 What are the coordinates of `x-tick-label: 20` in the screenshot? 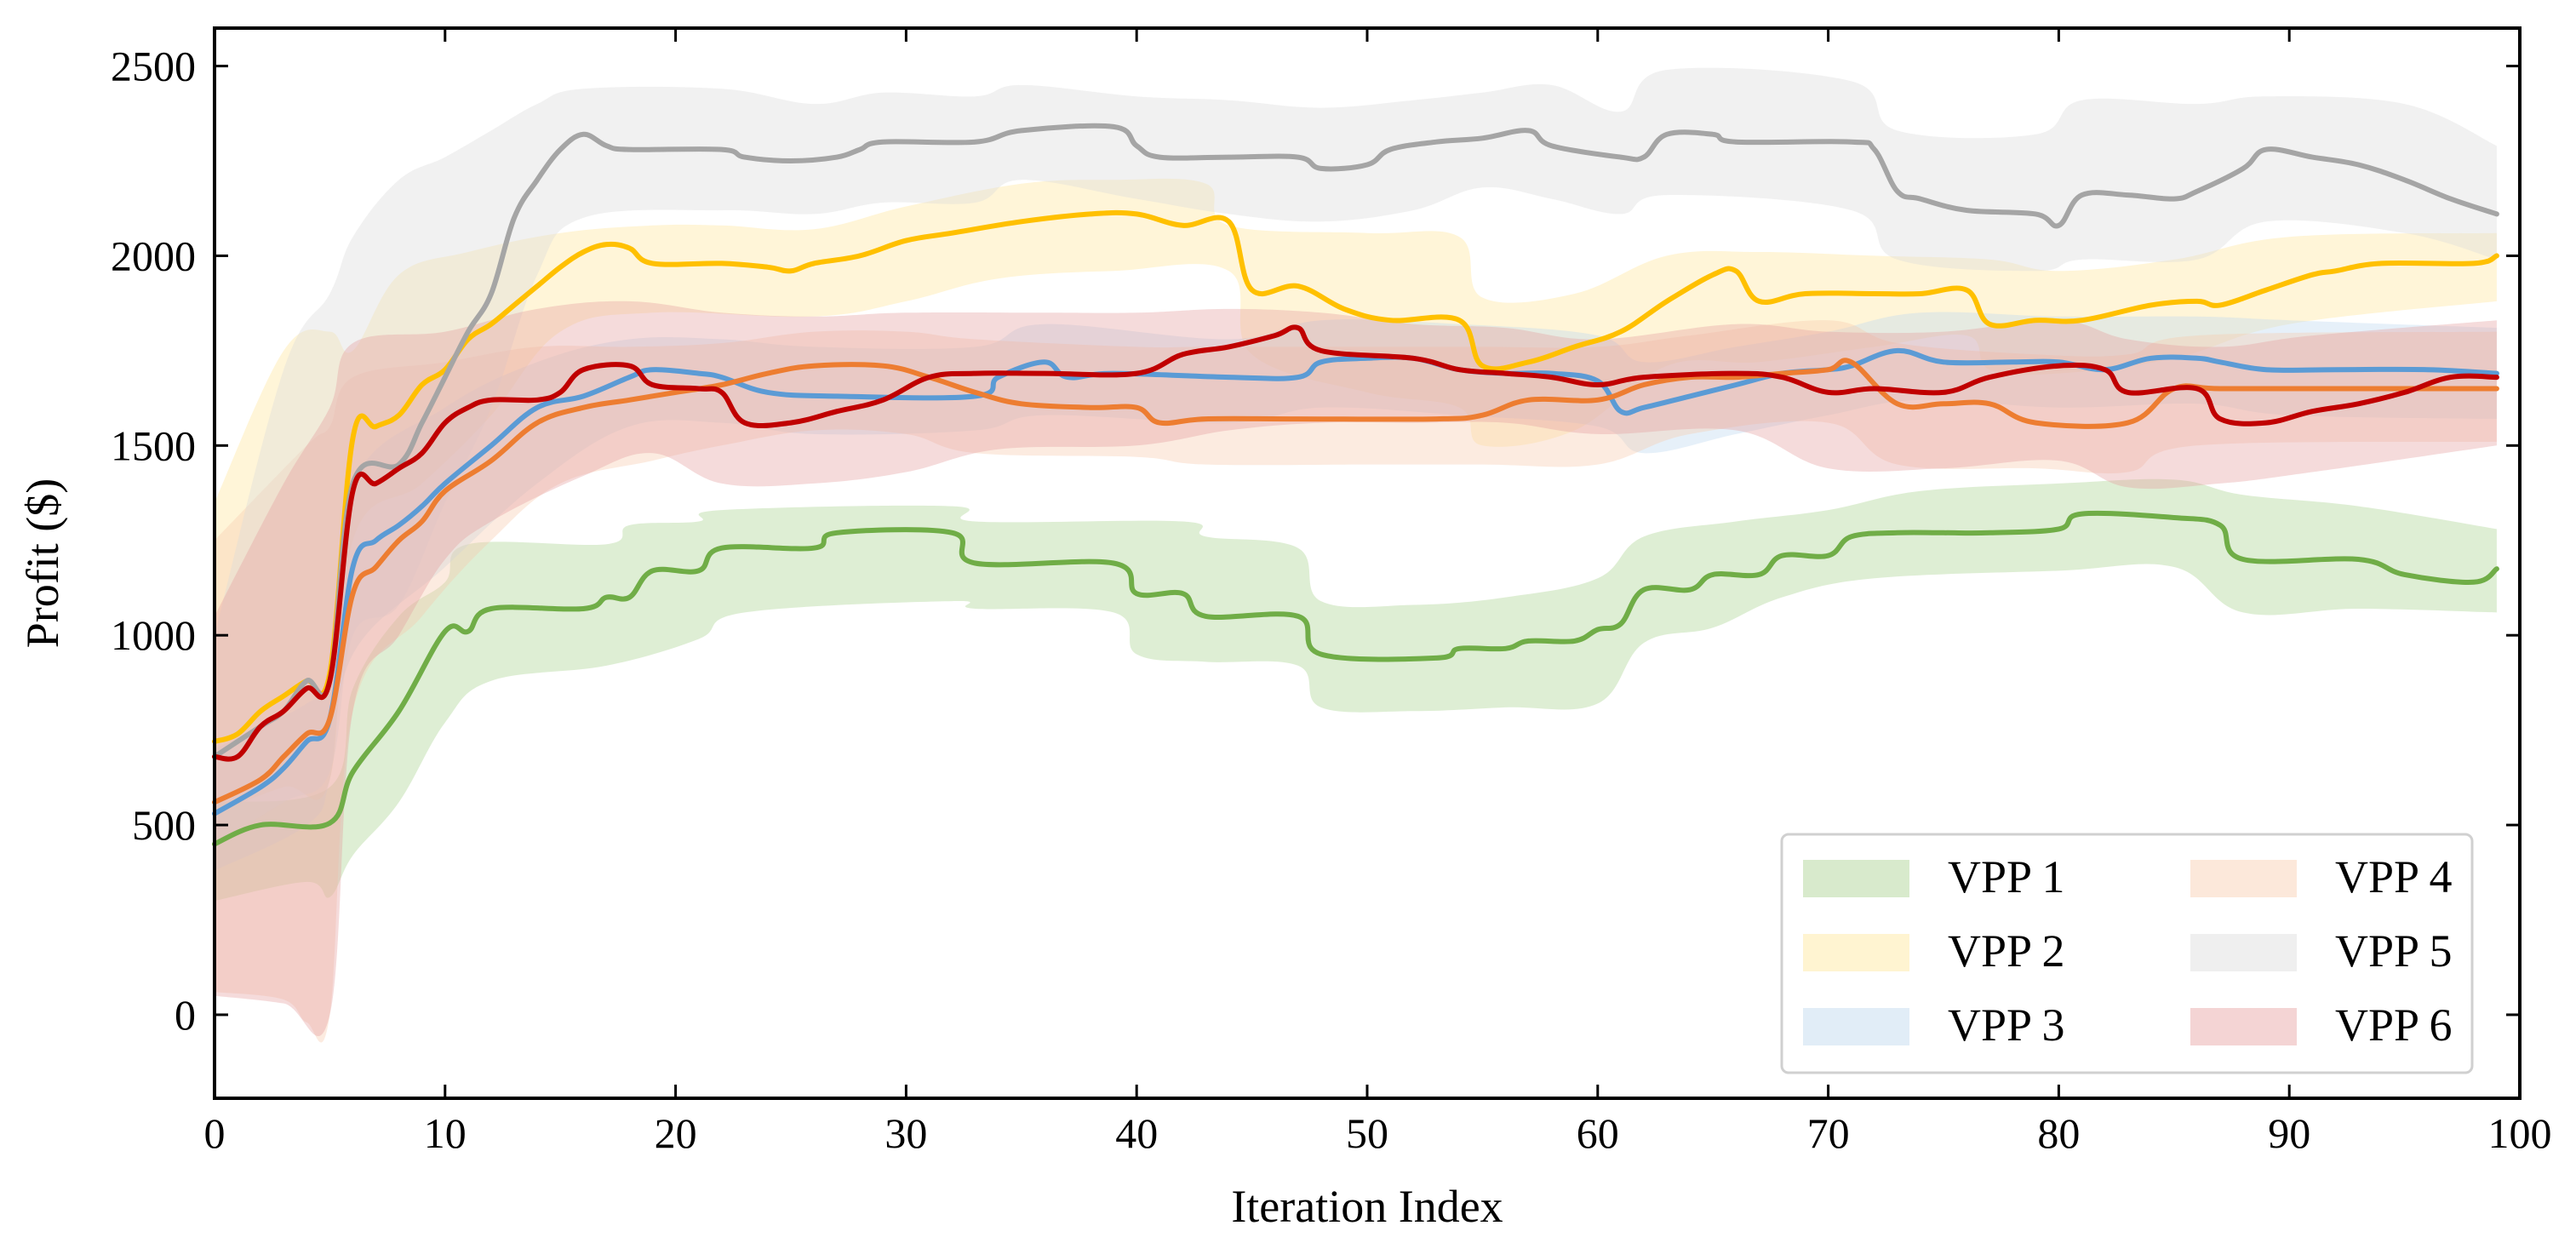 It's located at (676, 1133).